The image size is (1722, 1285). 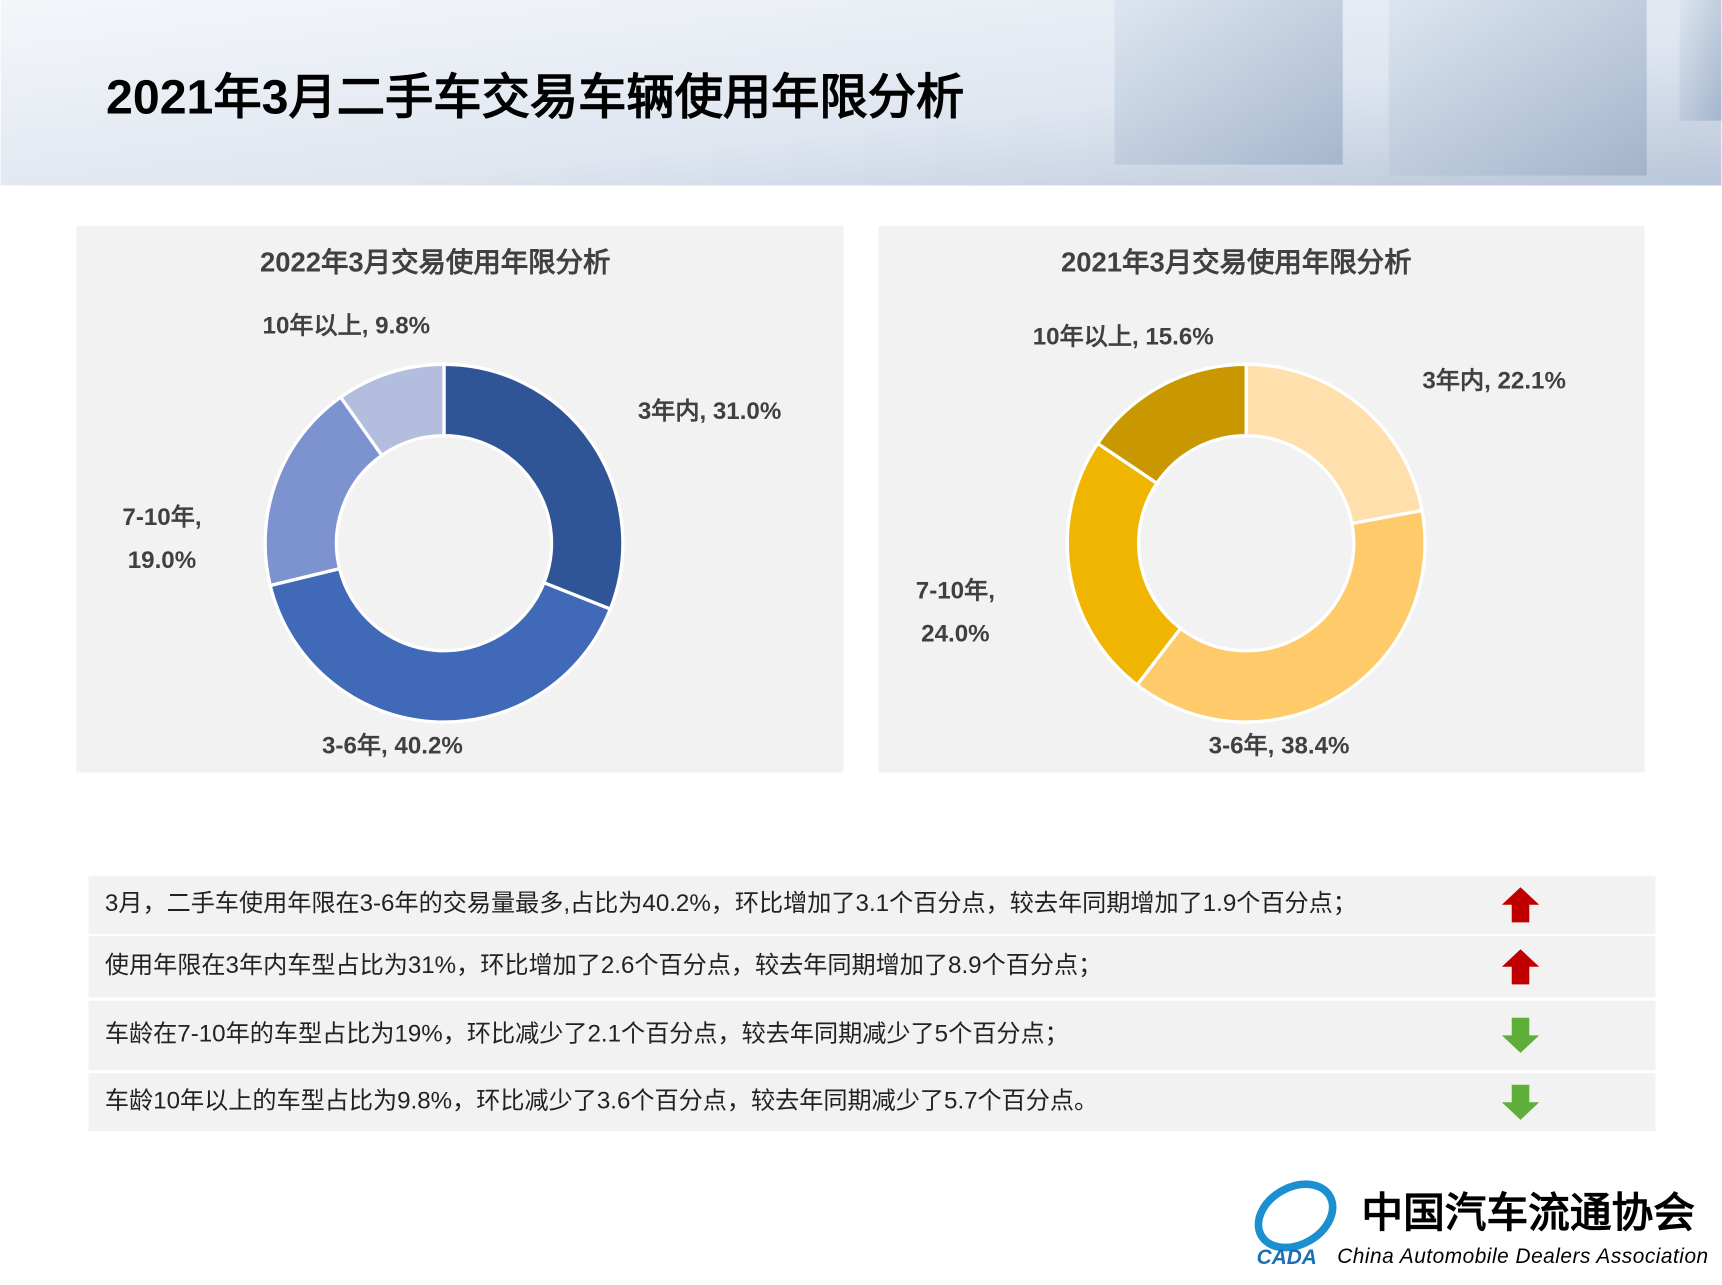 What do you see at coordinates (535, 98) in the screenshot?
I see `page-title: 2021年3月二手车交易车辆使用年限分析` at bounding box center [535, 98].